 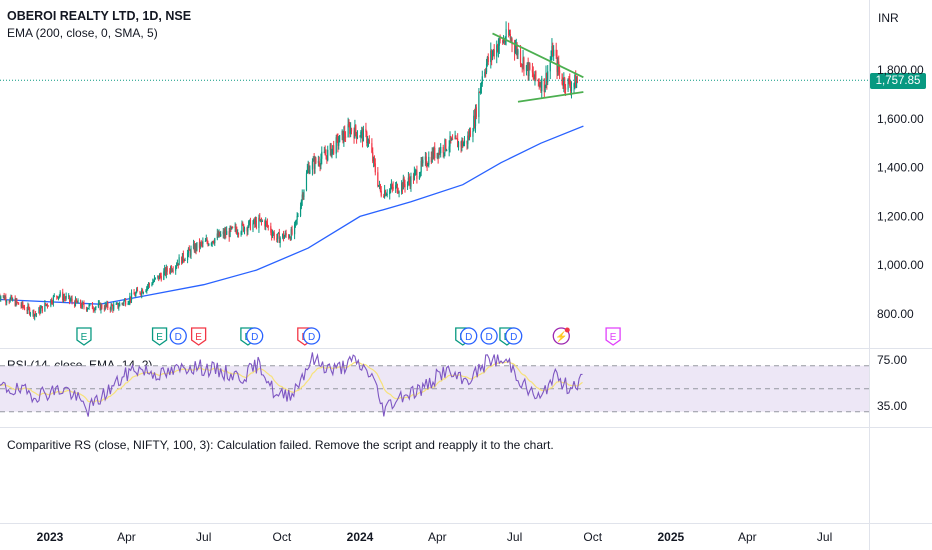 What do you see at coordinates (435, 537) in the screenshot?
I see `time-axis: 2023 Apr Jul Oct 2024 Apr Jul Oct 2025 Apr Jul` at bounding box center [435, 537].